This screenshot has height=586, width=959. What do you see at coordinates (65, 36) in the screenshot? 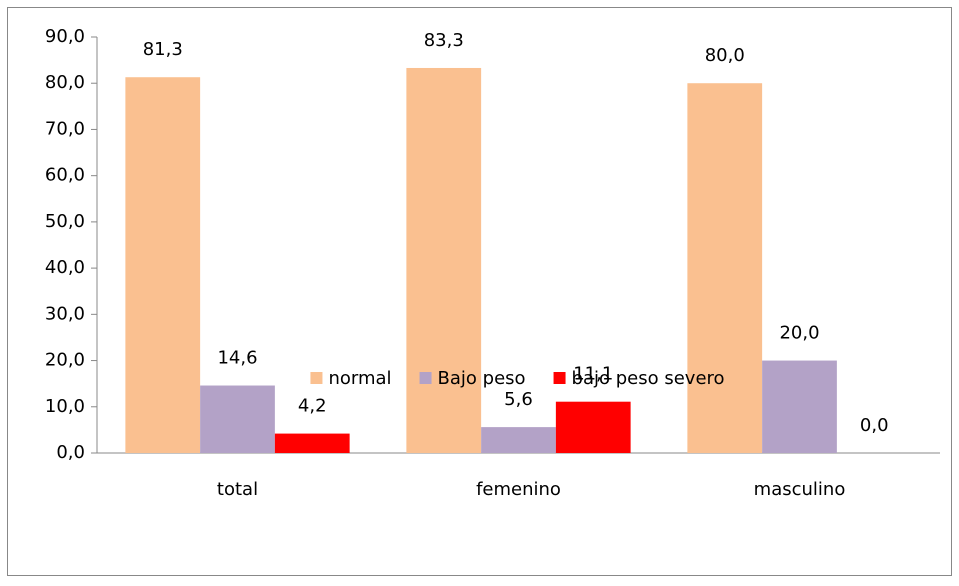
I see `y-tick-label: 90,0` at bounding box center [65, 36].